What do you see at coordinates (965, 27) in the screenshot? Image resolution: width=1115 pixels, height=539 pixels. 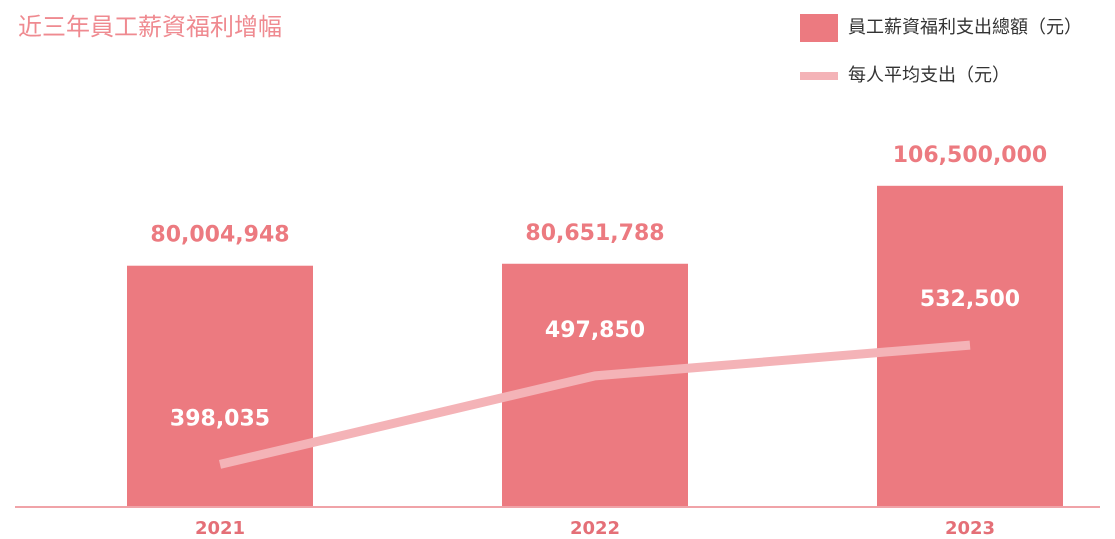 I see `legend-label: 員工薪資福利支出總額（元）` at bounding box center [965, 27].